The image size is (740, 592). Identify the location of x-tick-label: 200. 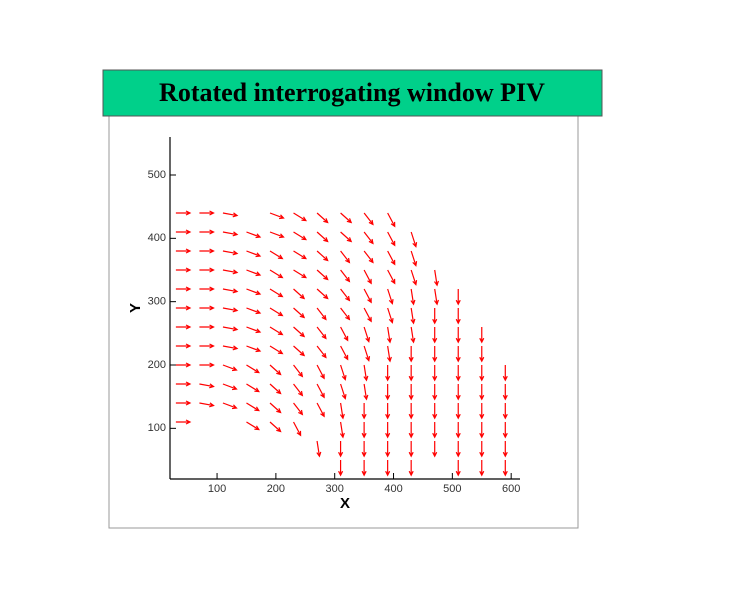
(276, 489).